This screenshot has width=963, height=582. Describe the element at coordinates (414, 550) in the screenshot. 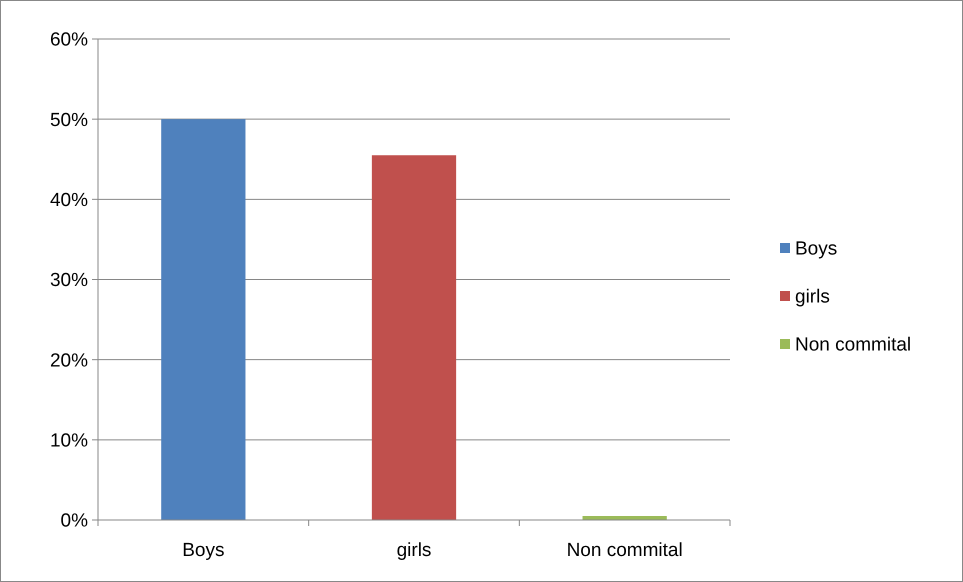

I see `x-tick-label: girls` at that location.